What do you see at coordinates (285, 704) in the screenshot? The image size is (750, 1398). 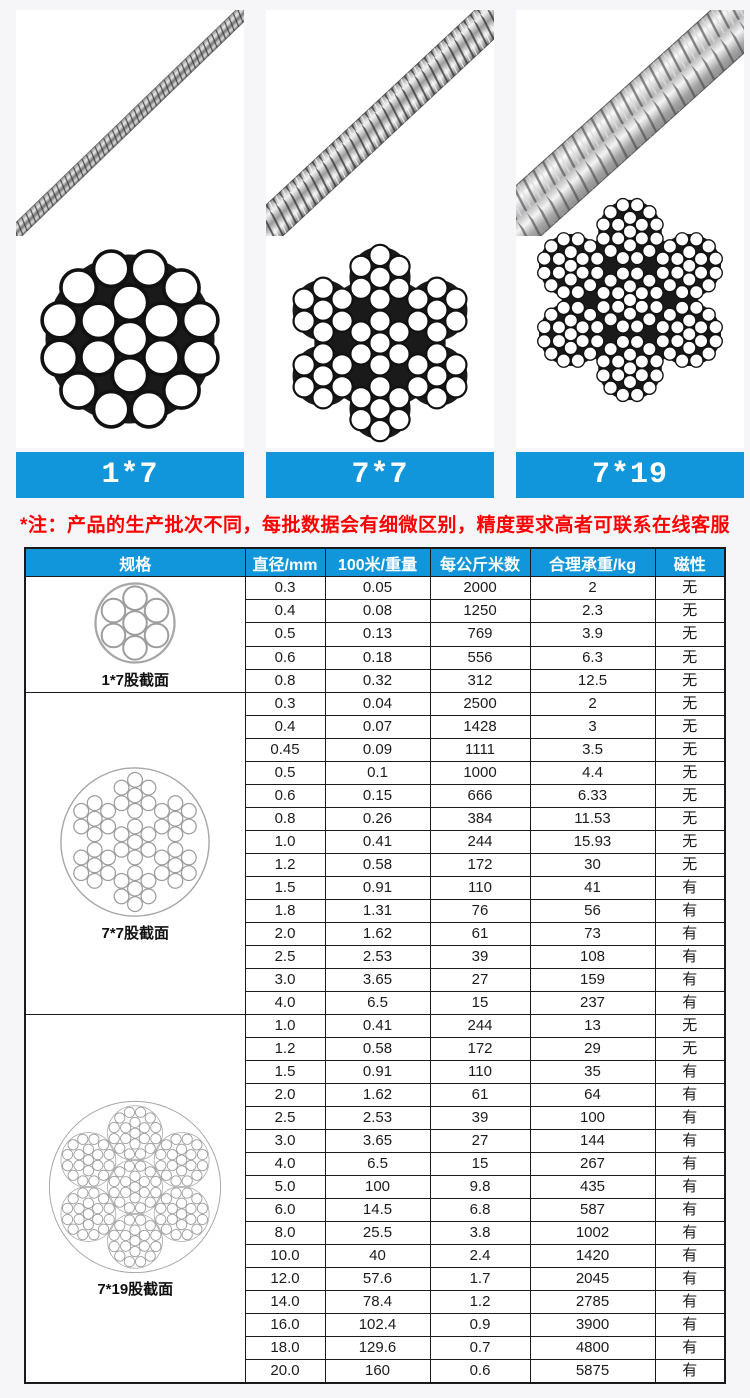 I see `table-cell: 0.3` at bounding box center [285, 704].